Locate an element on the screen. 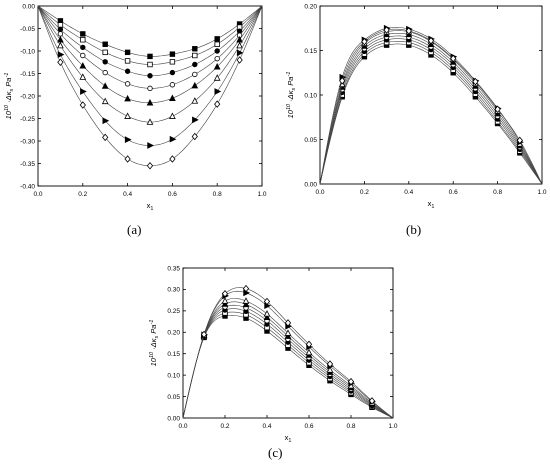  y-tick-label: 0.25 is located at coordinates (173, 311).